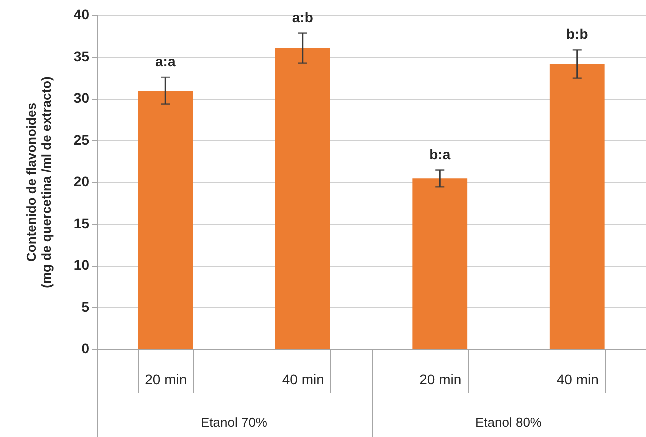  What do you see at coordinates (82, 265) in the screenshot?
I see `y-tick-label: 10` at bounding box center [82, 265].